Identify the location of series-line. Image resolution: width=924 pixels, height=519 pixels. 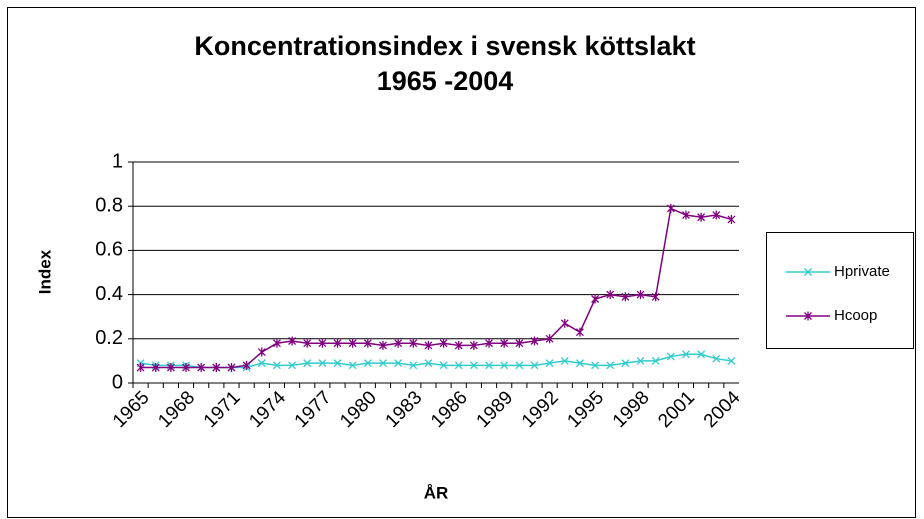
(436, 361).